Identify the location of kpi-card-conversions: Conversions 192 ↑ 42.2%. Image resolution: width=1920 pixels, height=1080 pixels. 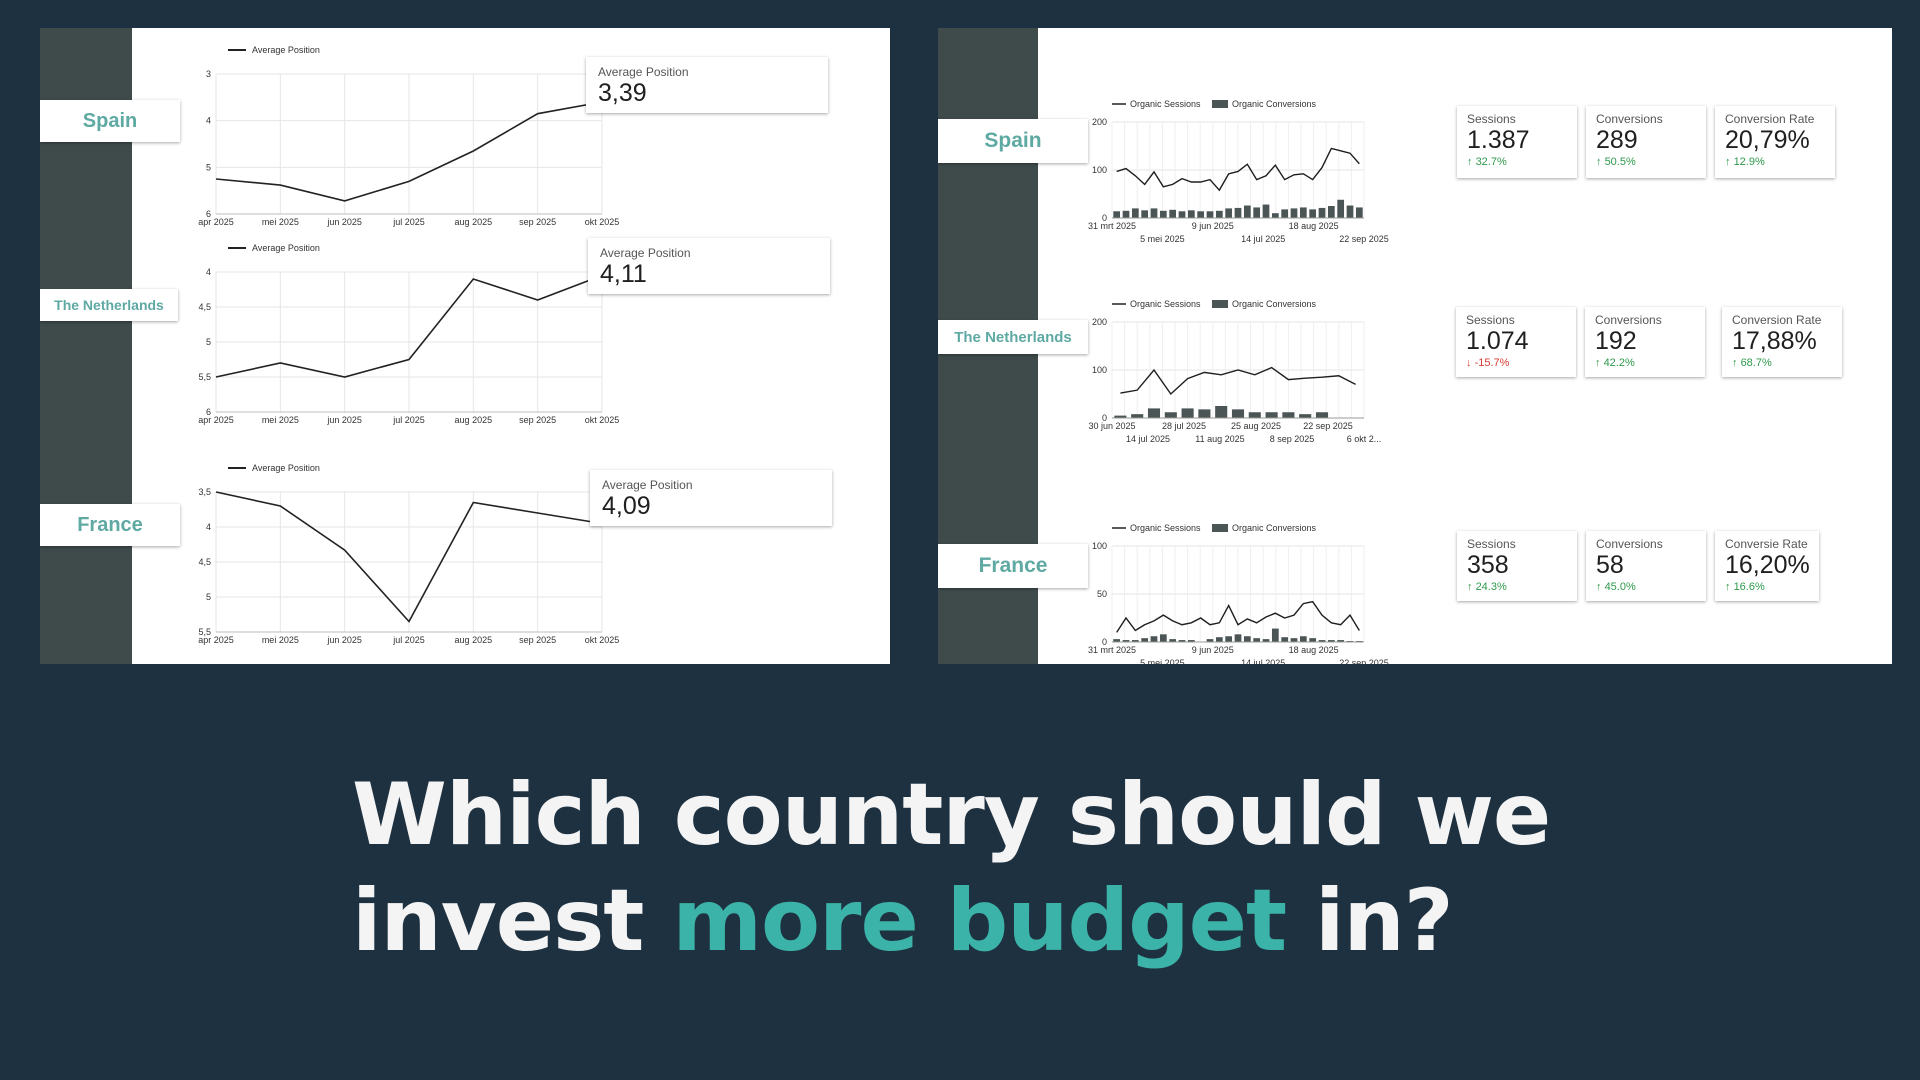
(1645, 342).